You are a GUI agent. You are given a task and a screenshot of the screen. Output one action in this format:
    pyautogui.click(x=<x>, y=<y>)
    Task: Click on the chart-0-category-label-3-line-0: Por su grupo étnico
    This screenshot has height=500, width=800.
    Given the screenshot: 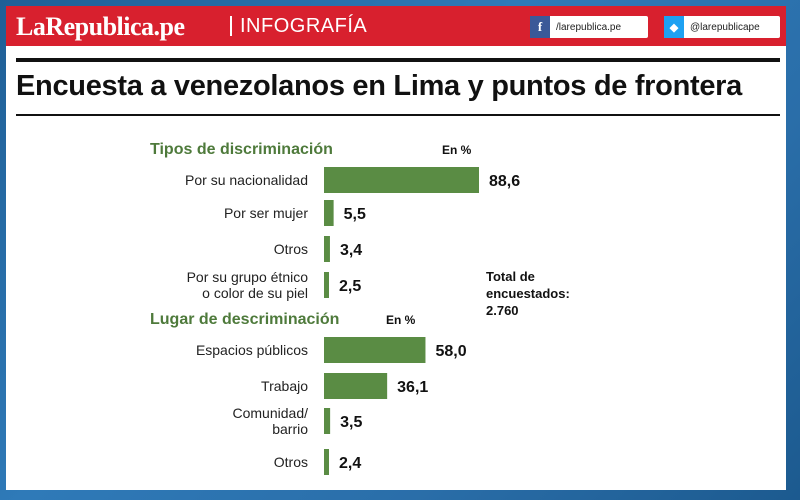 What is the action you would take?
    pyautogui.click(x=248, y=277)
    